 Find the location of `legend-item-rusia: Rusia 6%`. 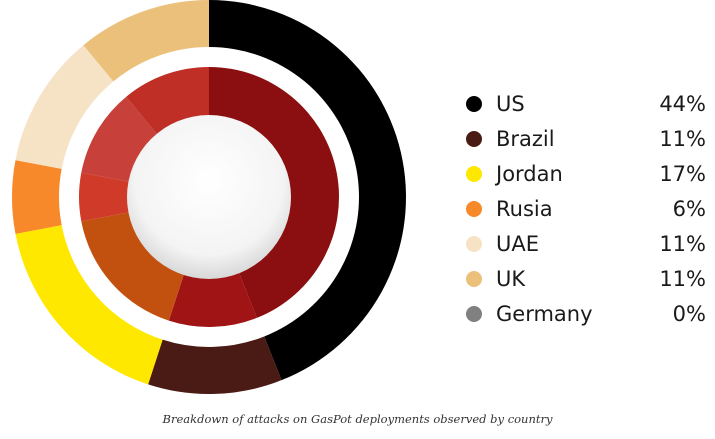

legend-item-rusia: Rusia 6% is located at coordinates (586, 208).